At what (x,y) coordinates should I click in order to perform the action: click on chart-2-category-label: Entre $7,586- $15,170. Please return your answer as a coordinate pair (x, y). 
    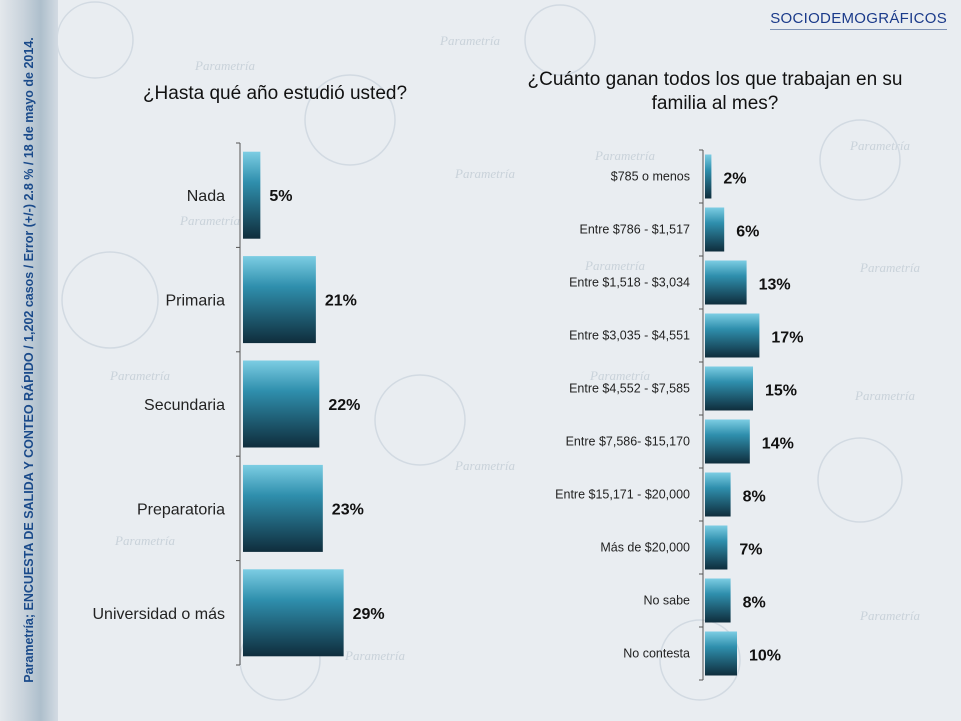
    Looking at the image, I should click on (628, 442).